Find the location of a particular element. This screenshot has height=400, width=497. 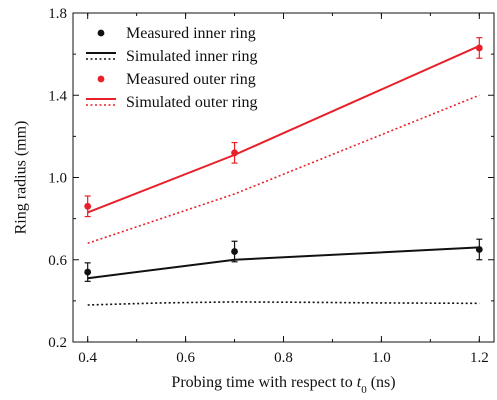

x-tick-label: 0.8 is located at coordinates (283, 358).